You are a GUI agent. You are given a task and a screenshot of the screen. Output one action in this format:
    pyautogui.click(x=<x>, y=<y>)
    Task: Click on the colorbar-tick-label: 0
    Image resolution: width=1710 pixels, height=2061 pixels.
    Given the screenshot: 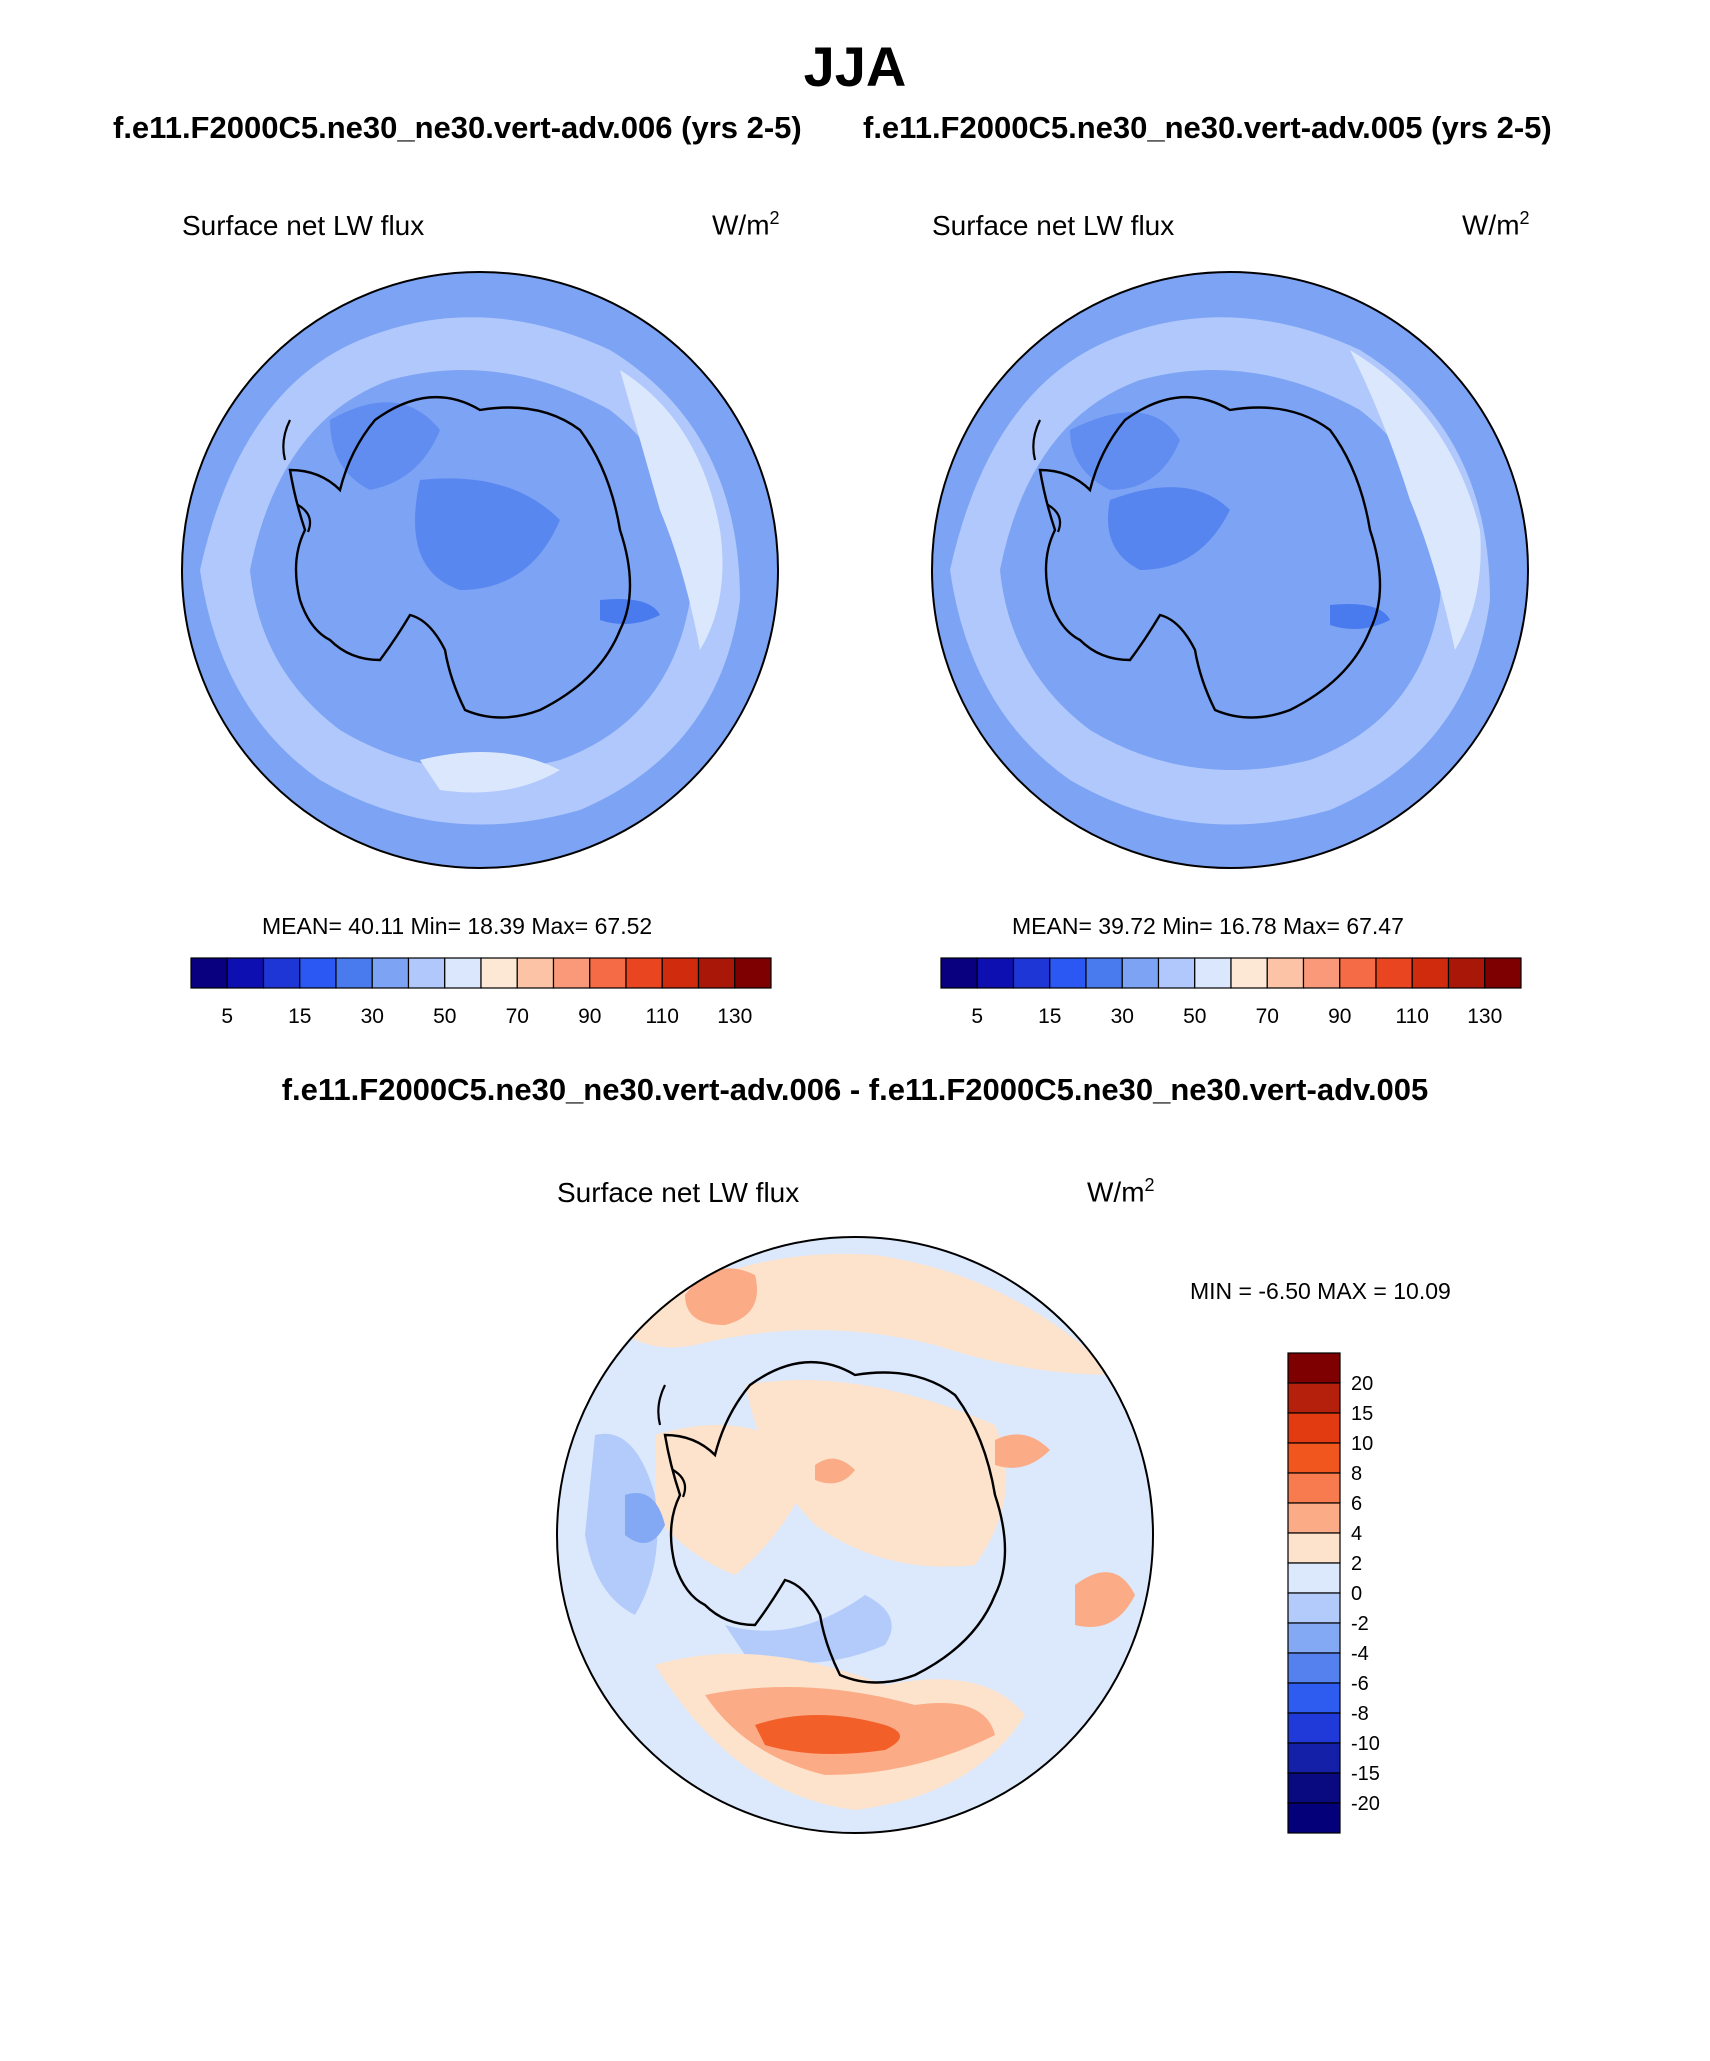 What is the action you would take?
    pyautogui.click(x=1356, y=1594)
    